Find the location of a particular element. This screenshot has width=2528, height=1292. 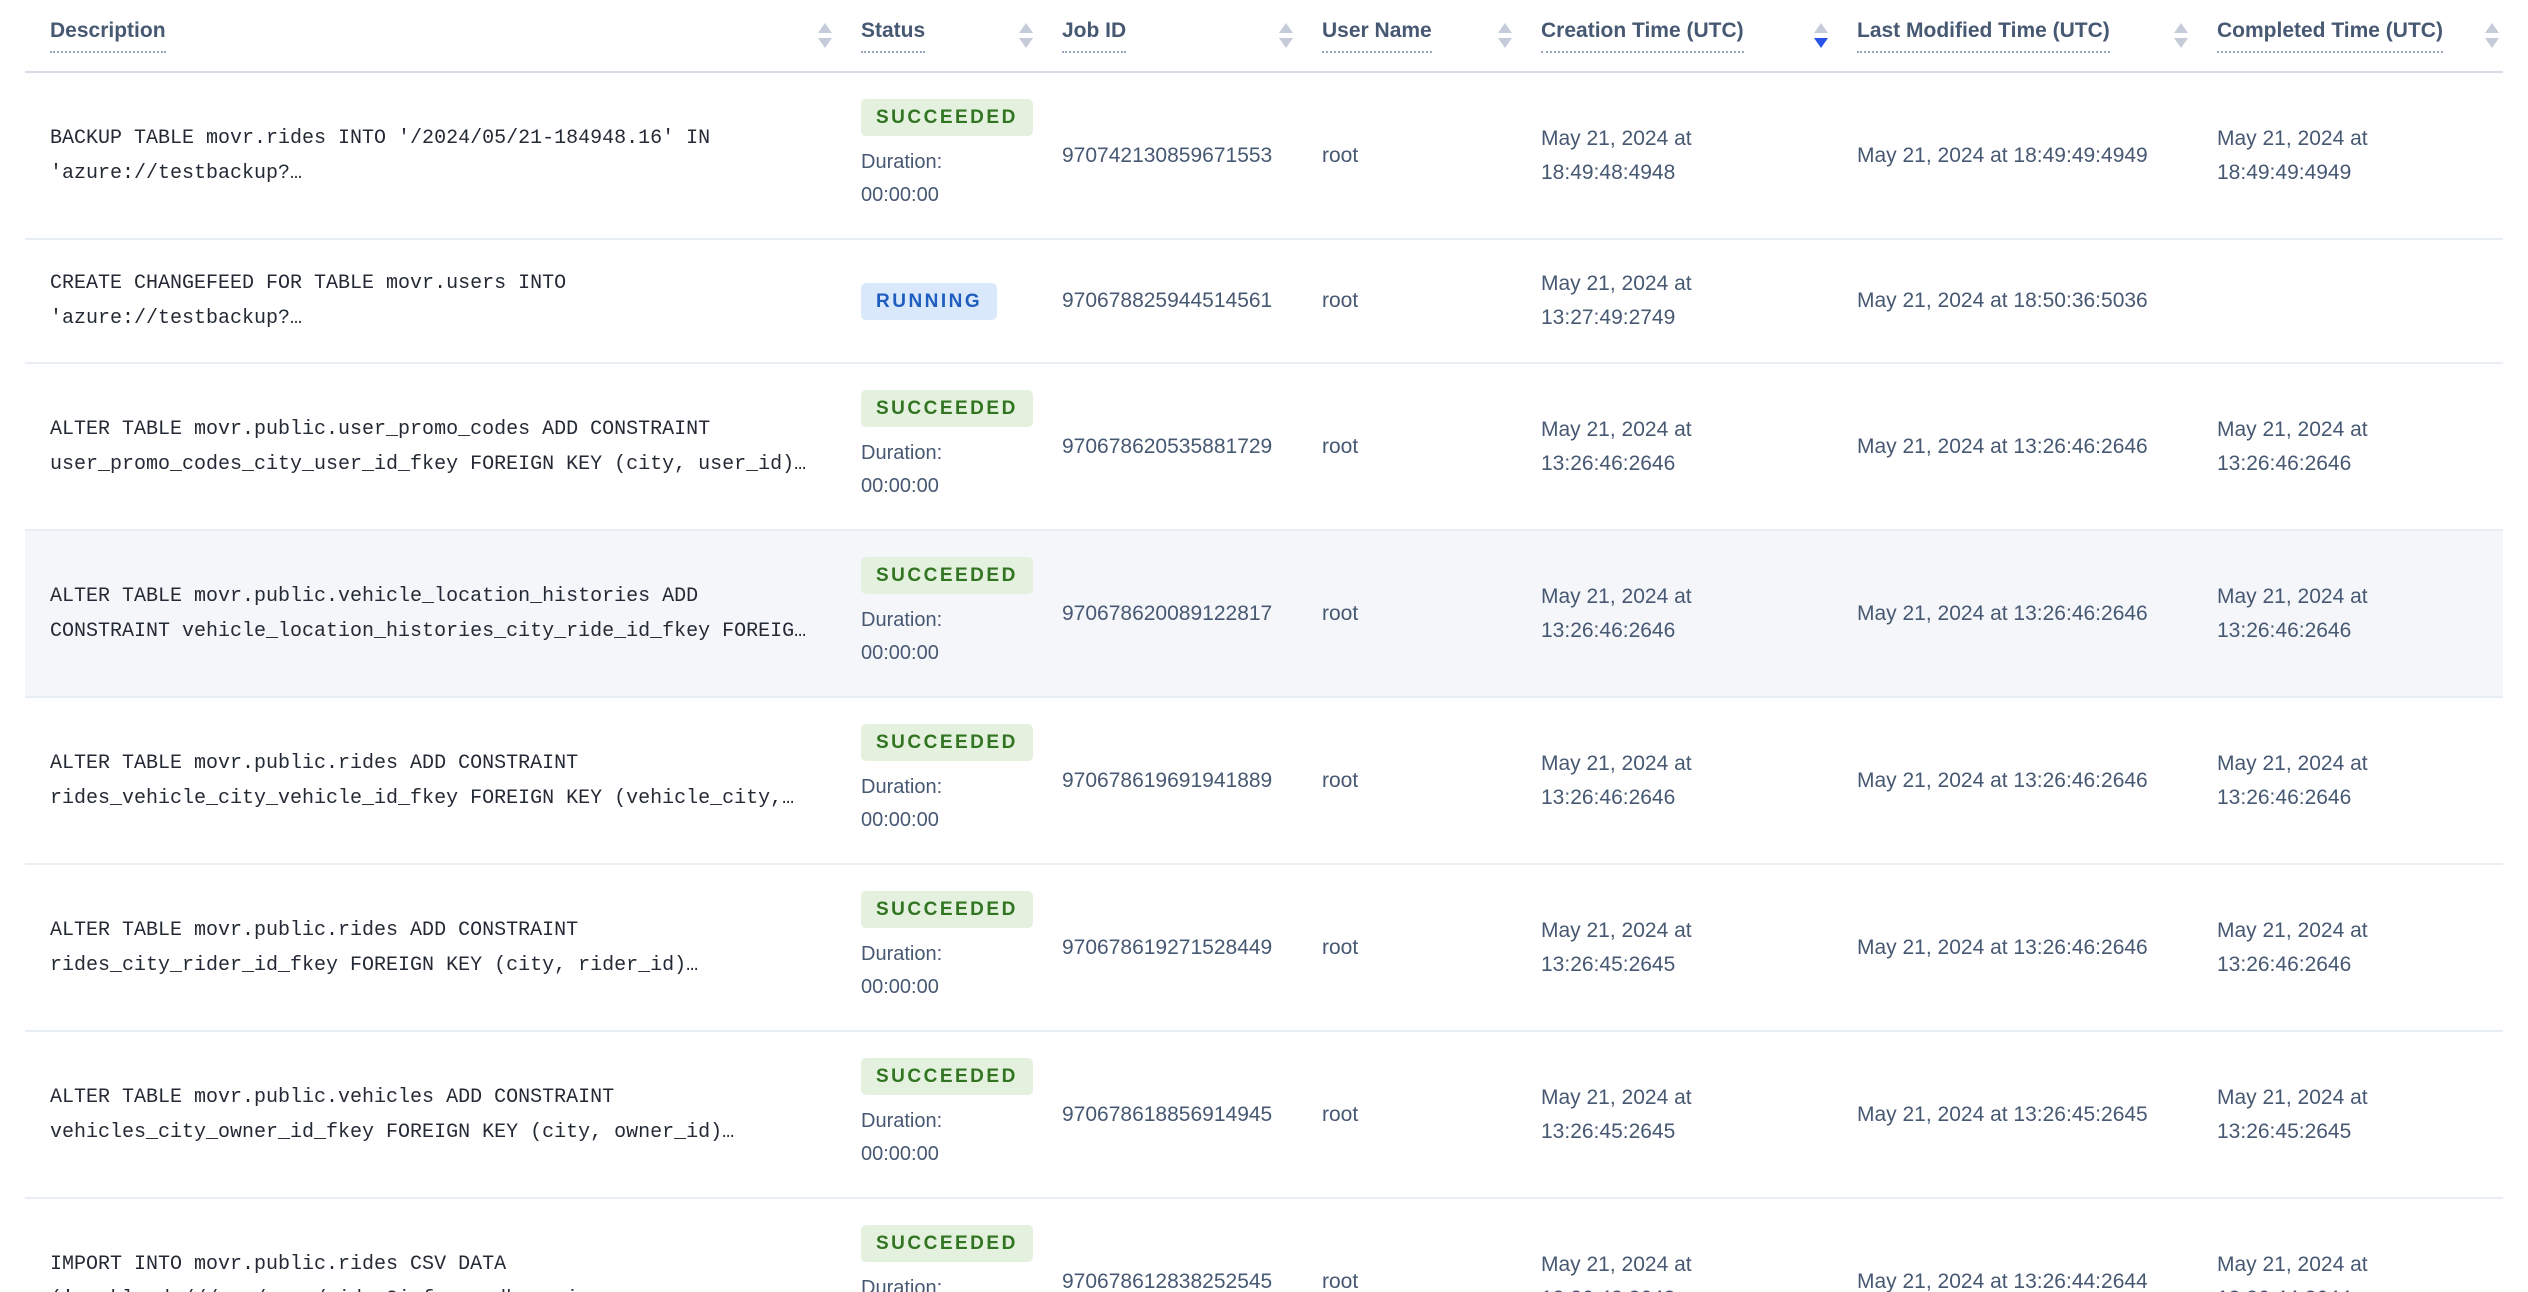

column-header-completed-time-utc: Completed Time (UTC) is located at coordinates (2347, 36).